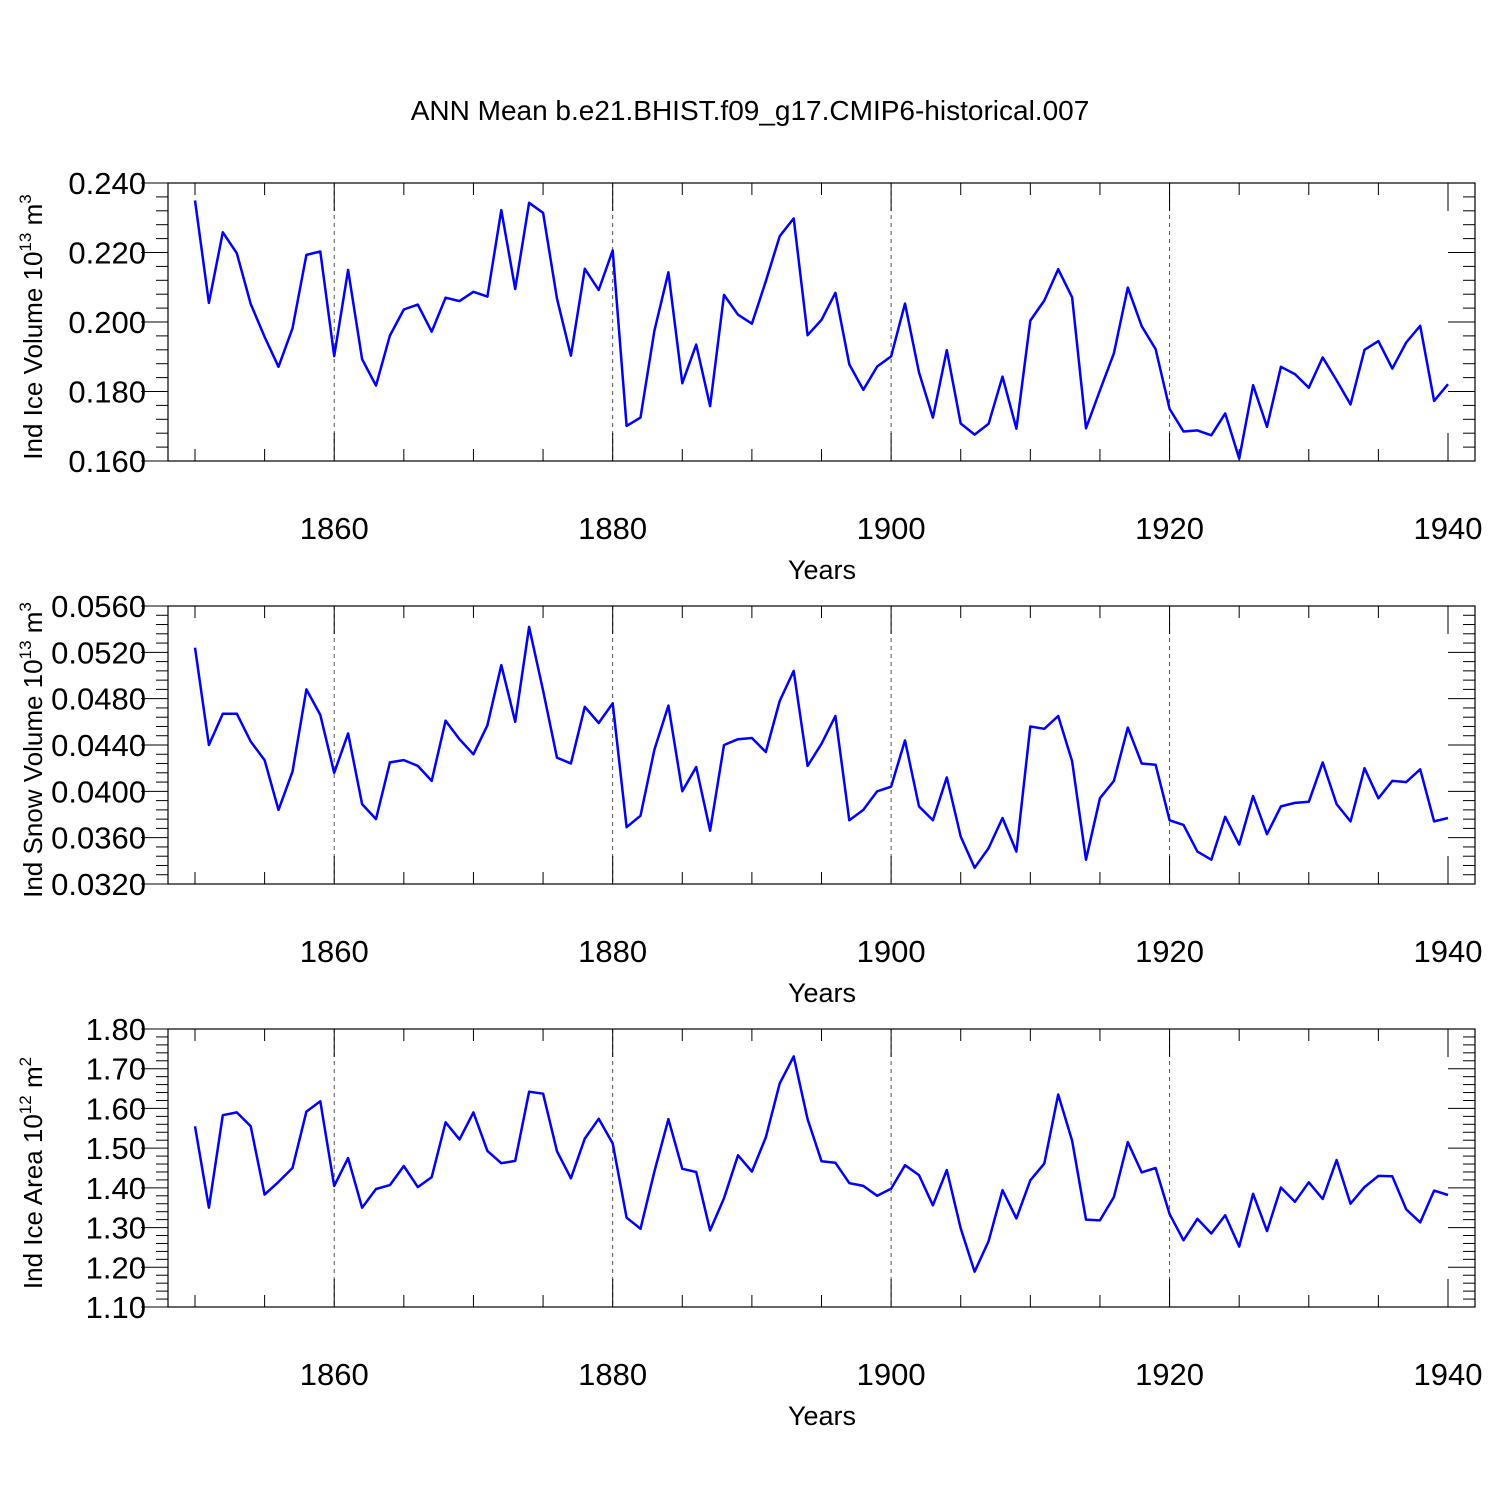 This screenshot has height=1500, width=1500. I want to click on y-tick-label: 1.40, so click(116, 1188).